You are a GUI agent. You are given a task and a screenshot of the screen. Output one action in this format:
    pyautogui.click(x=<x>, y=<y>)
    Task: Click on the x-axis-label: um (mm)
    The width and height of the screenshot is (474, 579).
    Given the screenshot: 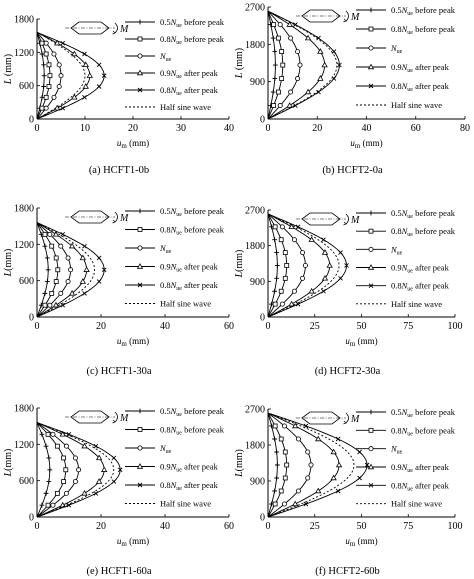 What is the action you would take?
    pyautogui.click(x=361, y=342)
    